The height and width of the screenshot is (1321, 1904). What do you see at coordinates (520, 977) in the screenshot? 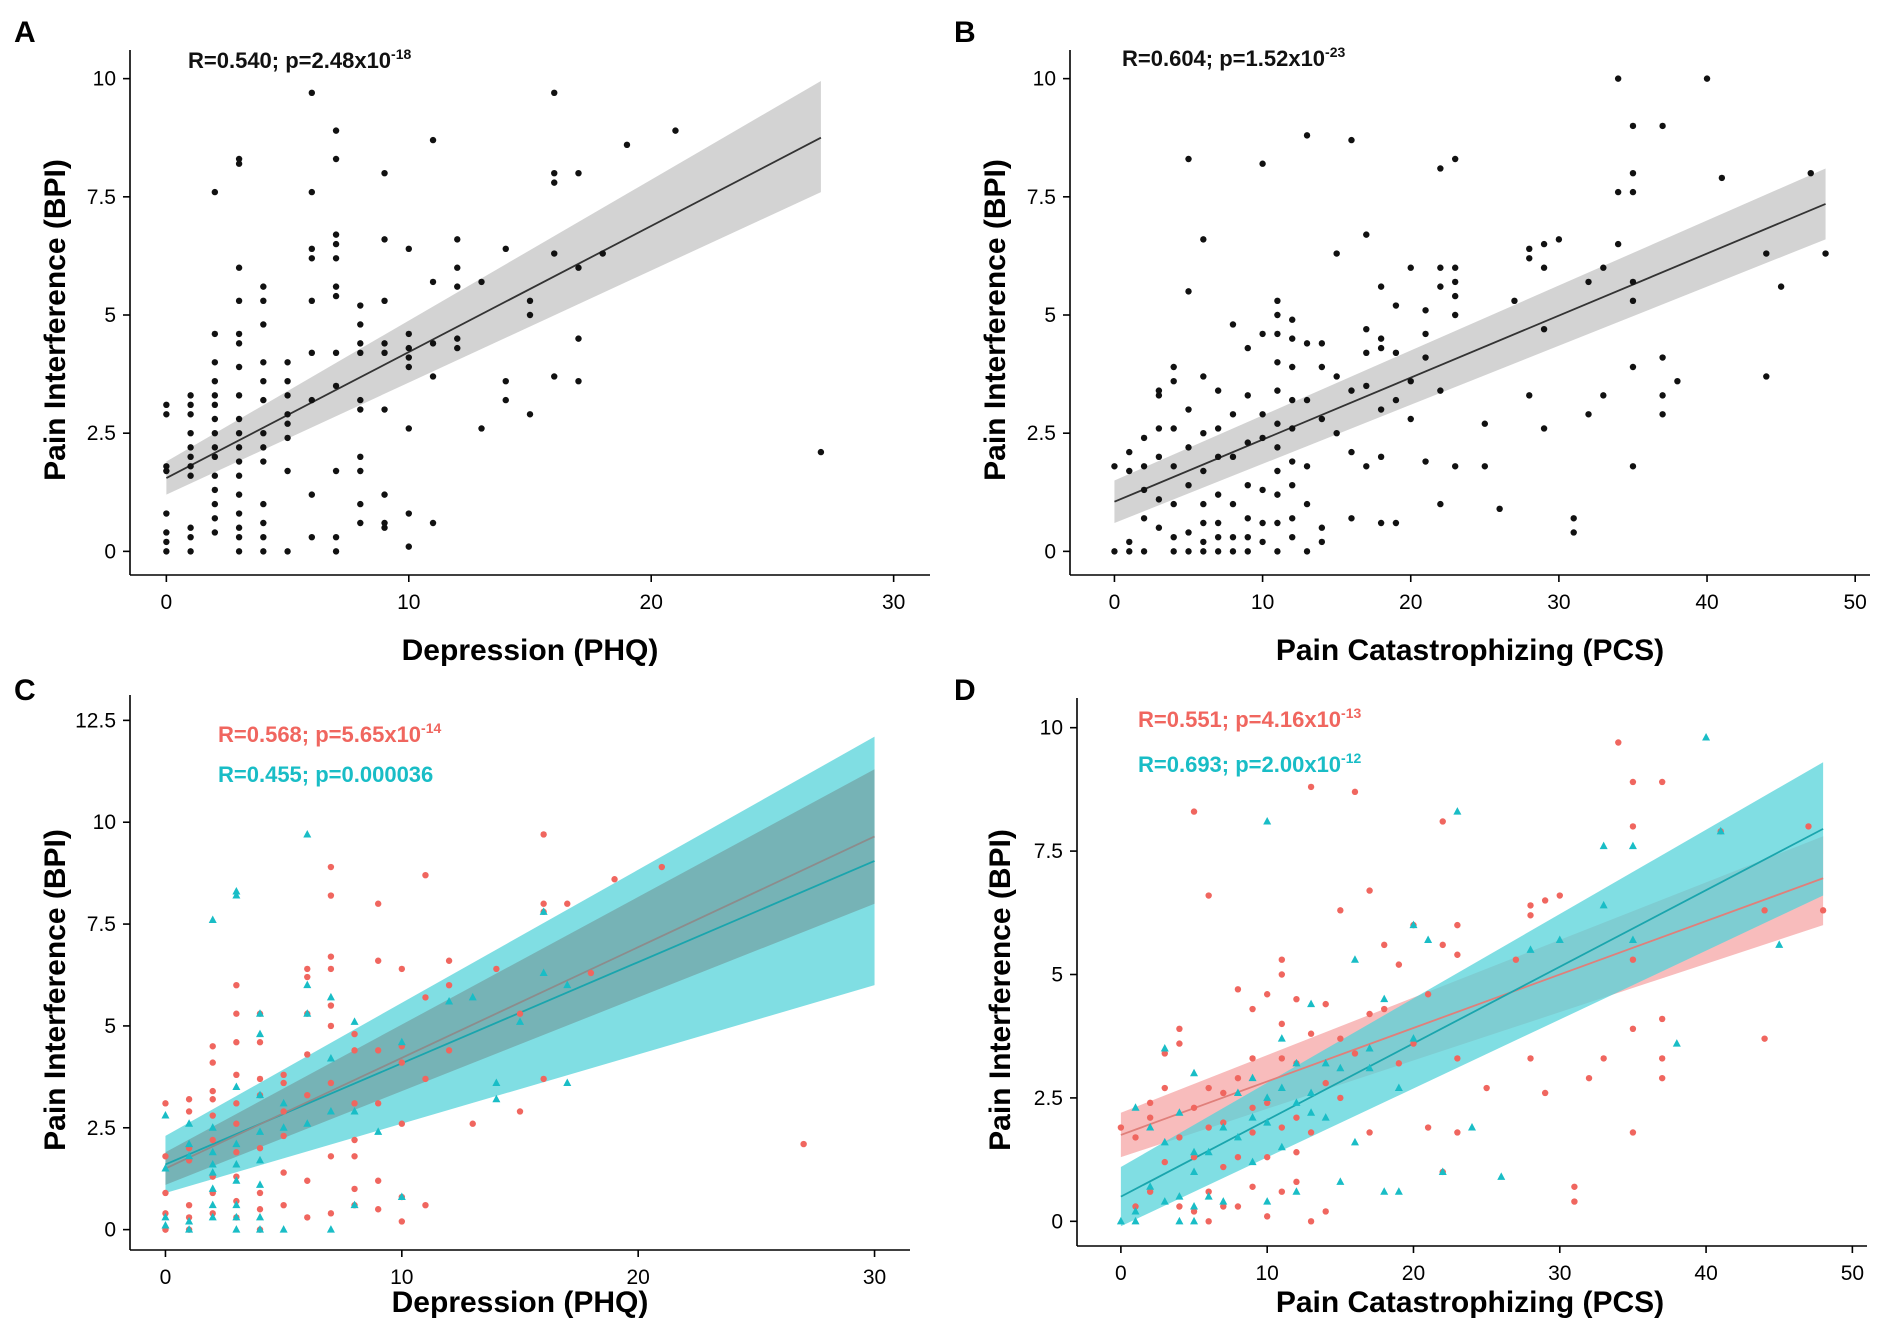
I see `confidence-band-red` at bounding box center [520, 977].